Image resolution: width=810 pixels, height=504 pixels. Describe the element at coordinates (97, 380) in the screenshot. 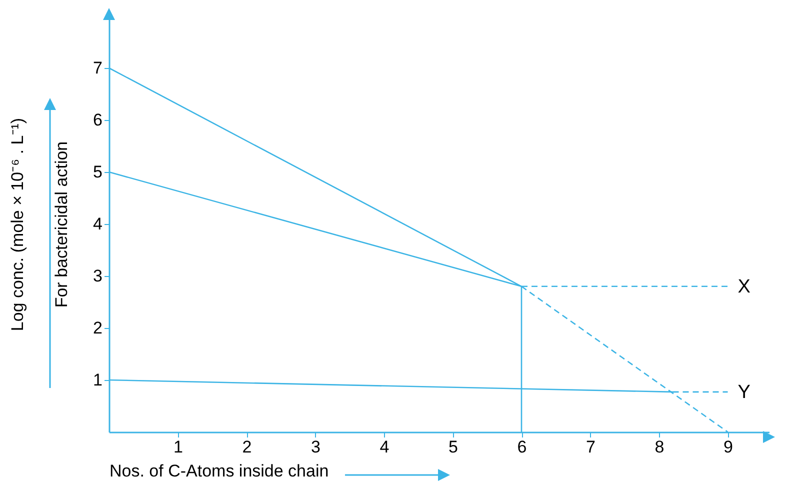

I see `y-tick-label: 1` at that location.